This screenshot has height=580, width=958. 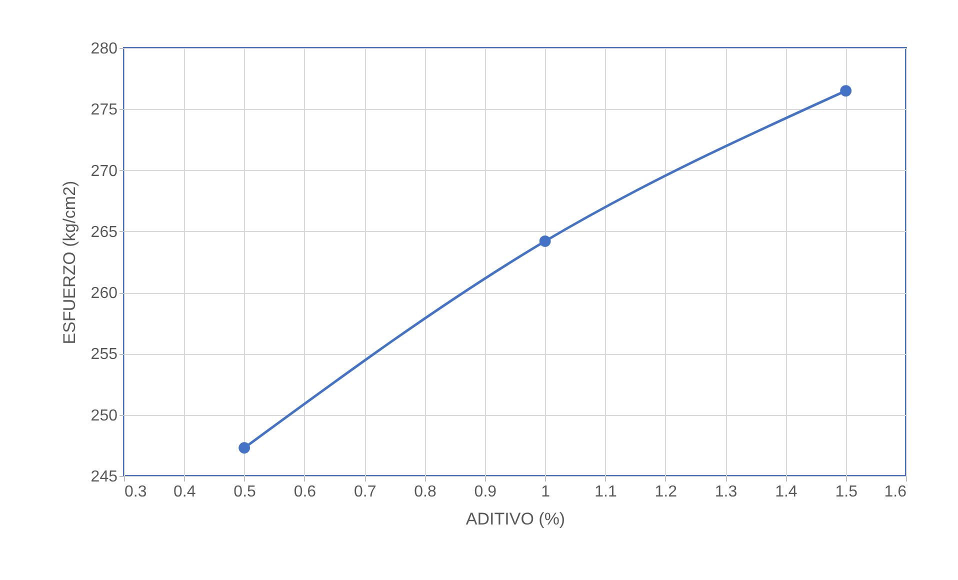 What do you see at coordinates (104, 49) in the screenshot?
I see `y-tick-label: 280` at bounding box center [104, 49].